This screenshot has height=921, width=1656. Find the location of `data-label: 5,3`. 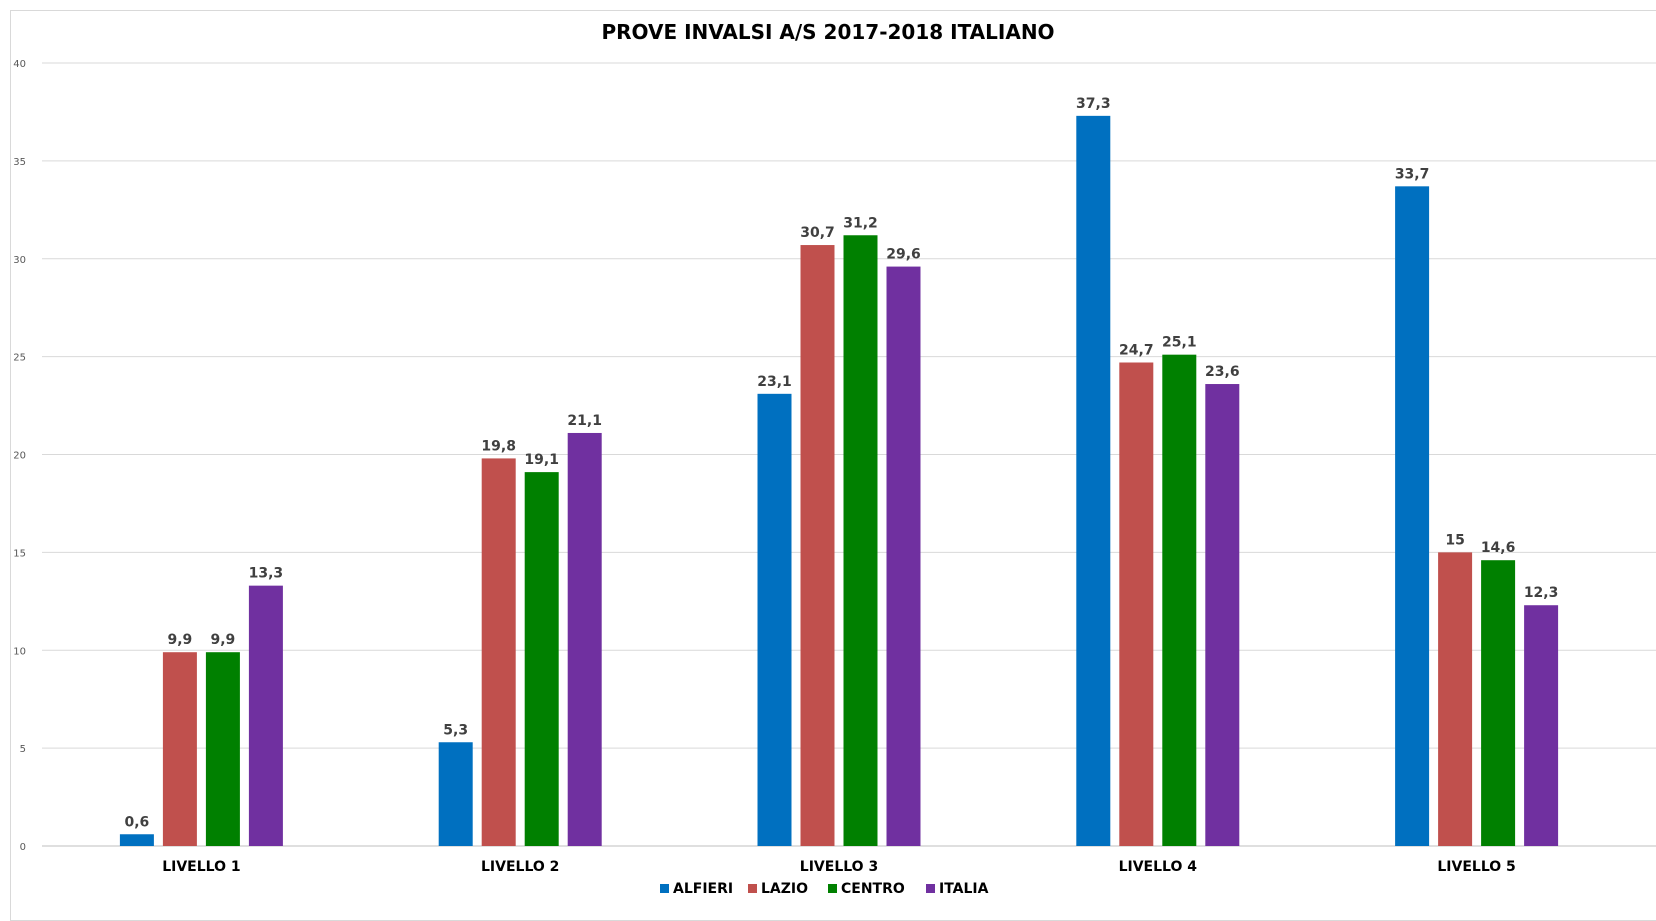

data-label: 5,3 is located at coordinates (455, 730).